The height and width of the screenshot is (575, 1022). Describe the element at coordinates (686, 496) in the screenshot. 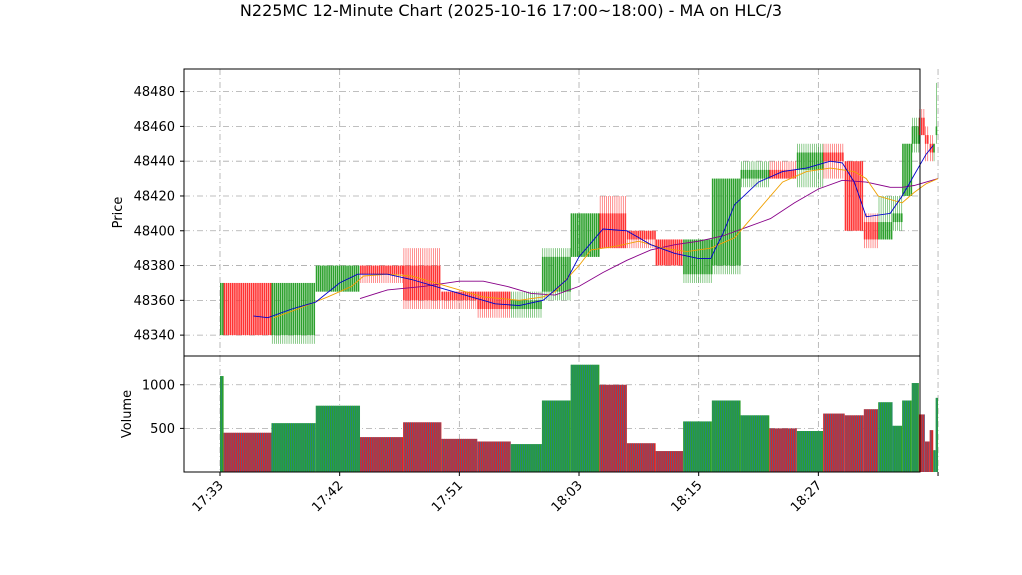

I see `x-tick-label: 18:15` at that location.